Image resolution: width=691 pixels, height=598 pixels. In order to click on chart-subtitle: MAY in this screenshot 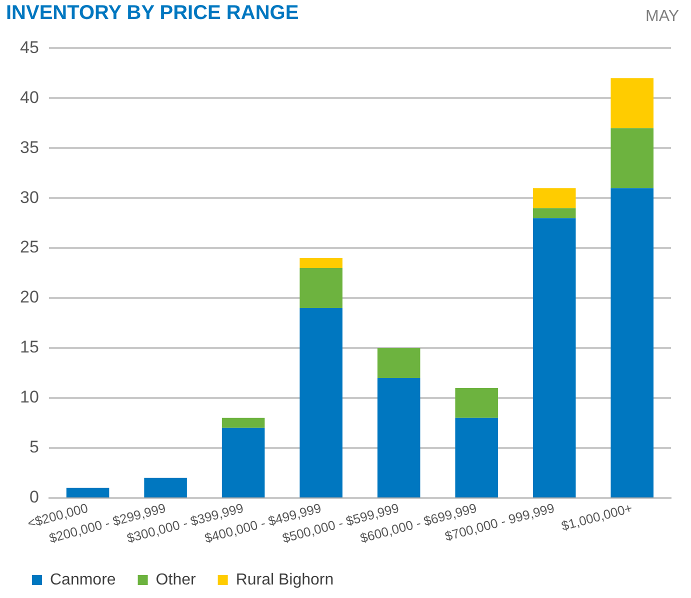, I will do `click(662, 17)`.